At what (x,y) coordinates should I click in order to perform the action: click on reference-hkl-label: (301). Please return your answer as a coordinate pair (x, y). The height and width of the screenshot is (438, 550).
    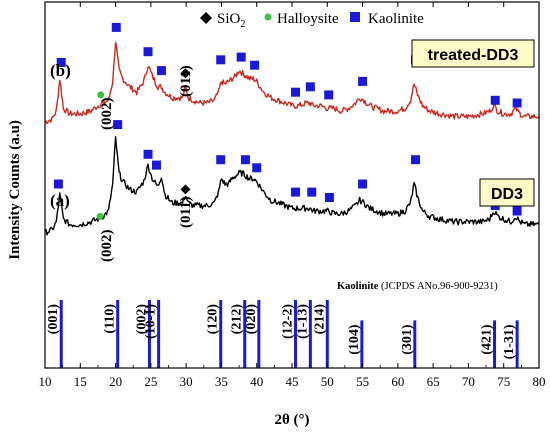
    Looking at the image, I should click on (407, 339).